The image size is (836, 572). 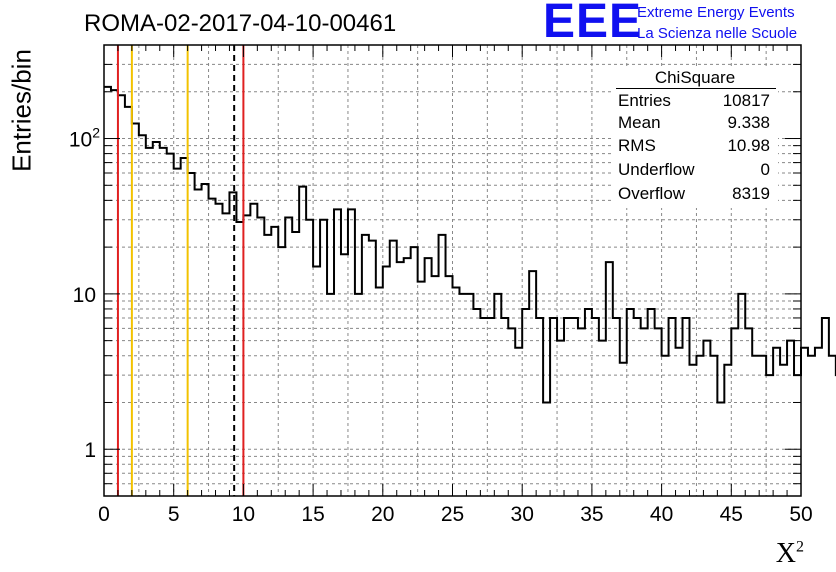 What do you see at coordinates (748, 122) in the screenshot?
I see `stats-value: 9.338` at bounding box center [748, 122].